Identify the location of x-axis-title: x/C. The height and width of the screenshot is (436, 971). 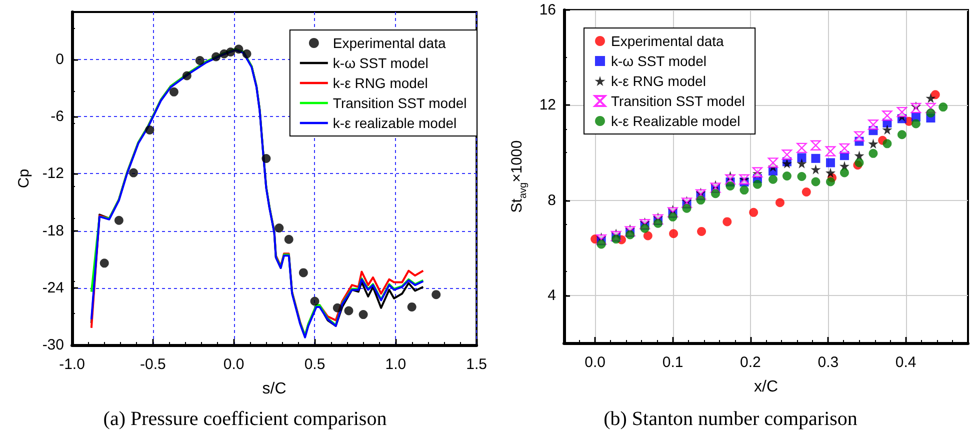
(766, 387).